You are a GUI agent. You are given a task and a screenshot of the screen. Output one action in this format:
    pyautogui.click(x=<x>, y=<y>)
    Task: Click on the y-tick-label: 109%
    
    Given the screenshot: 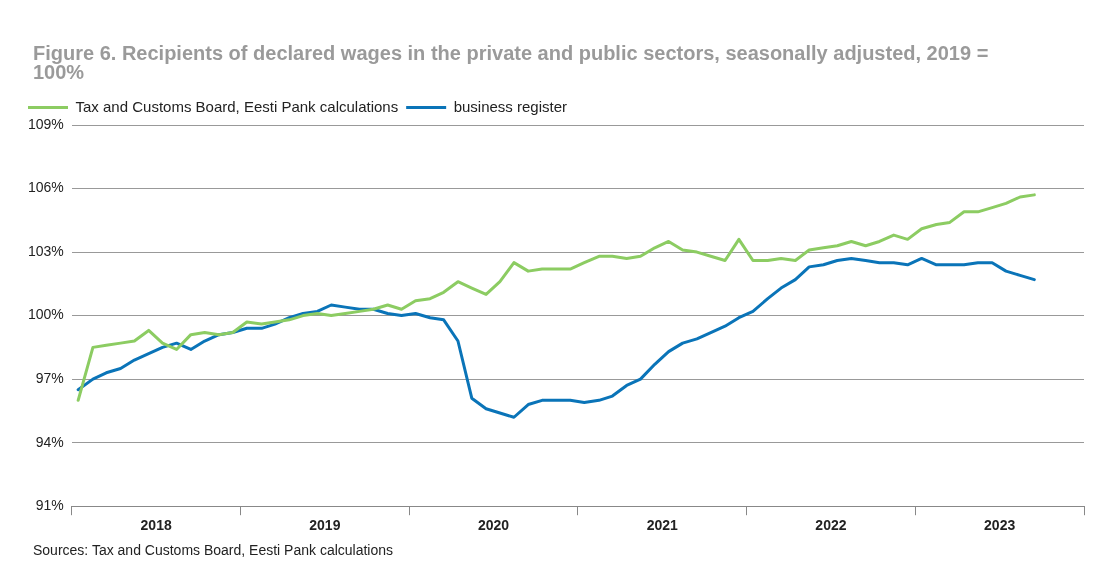 What is the action you would take?
    pyautogui.click(x=45, y=123)
    